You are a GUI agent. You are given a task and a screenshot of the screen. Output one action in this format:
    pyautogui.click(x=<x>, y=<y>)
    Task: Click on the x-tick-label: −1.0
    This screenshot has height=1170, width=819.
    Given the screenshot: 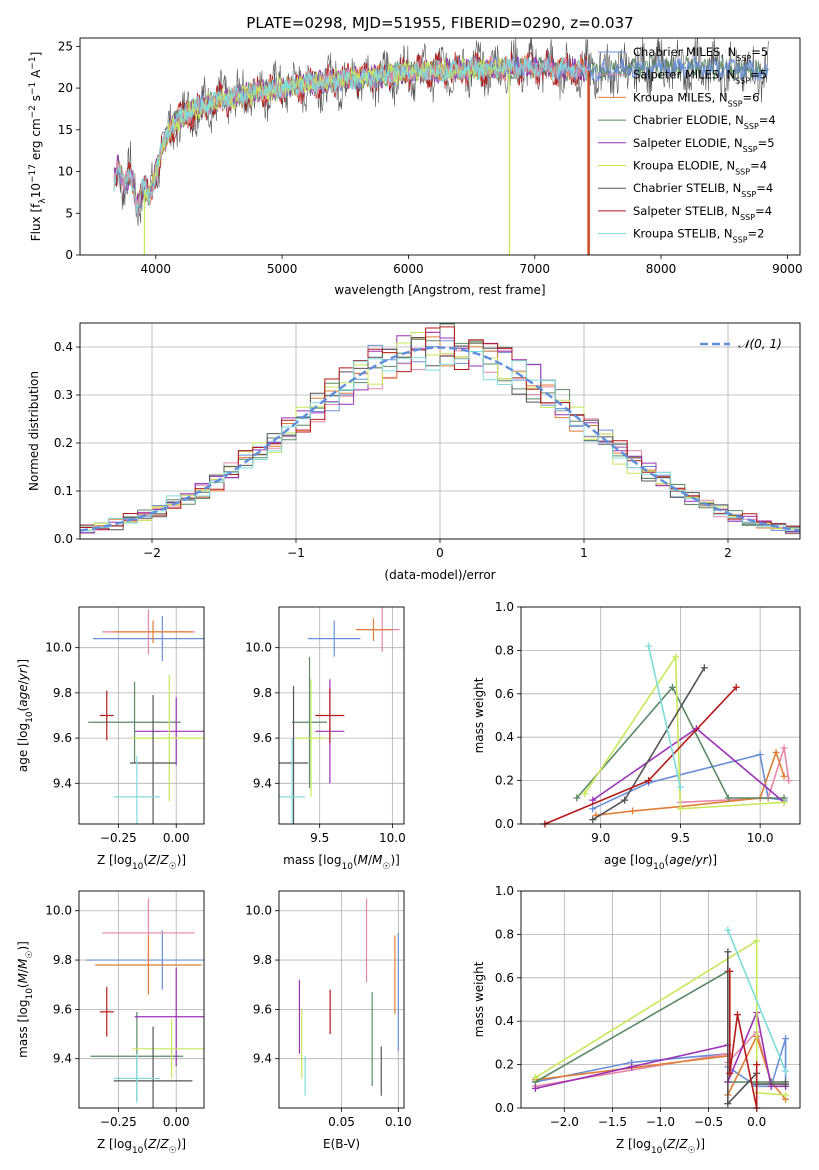 What is the action you would take?
    pyautogui.click(x=660, y=1122)
    